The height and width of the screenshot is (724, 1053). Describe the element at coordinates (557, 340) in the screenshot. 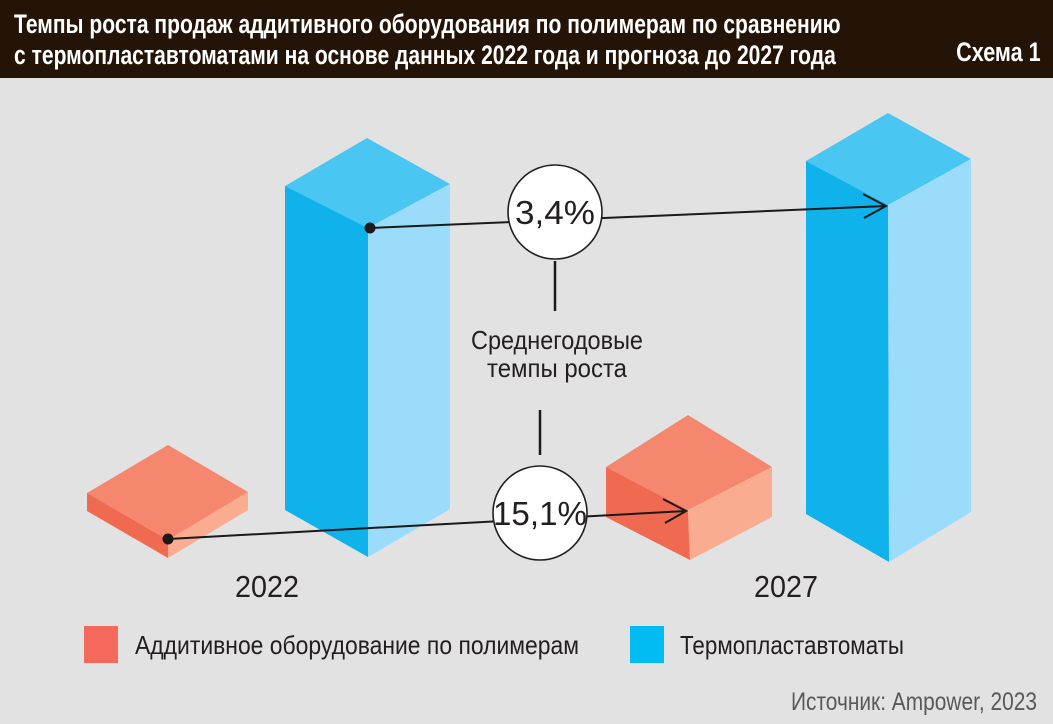

I see `annotation-line-1: Среднегодовые` at that location.